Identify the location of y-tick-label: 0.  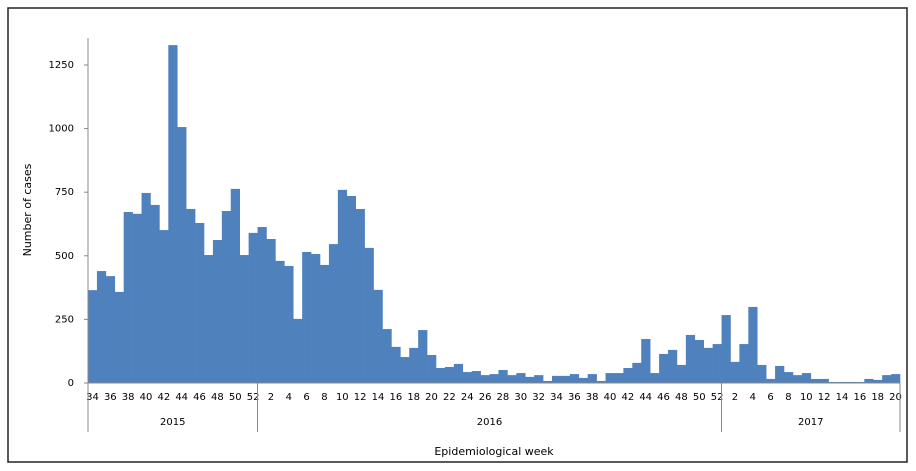
(71, 383).